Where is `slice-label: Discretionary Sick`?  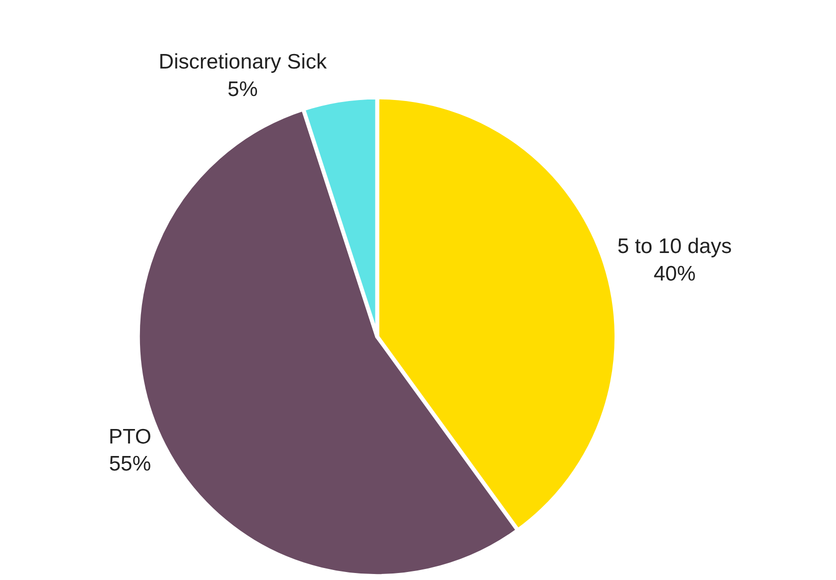 slice-label: Discretionary Sick is located at coordinates (243, 62).